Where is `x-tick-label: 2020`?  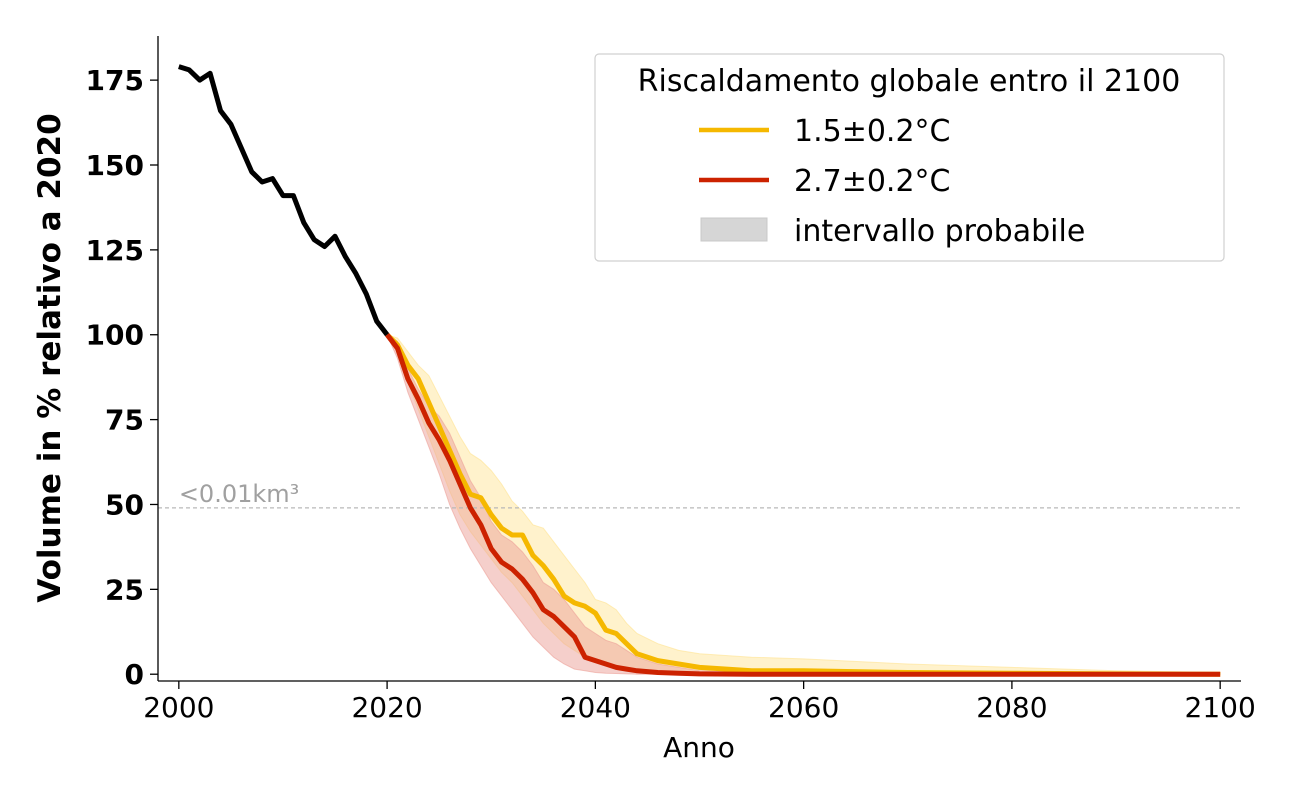
x-tick-label: 2020 is located at coordinates (386, 707).